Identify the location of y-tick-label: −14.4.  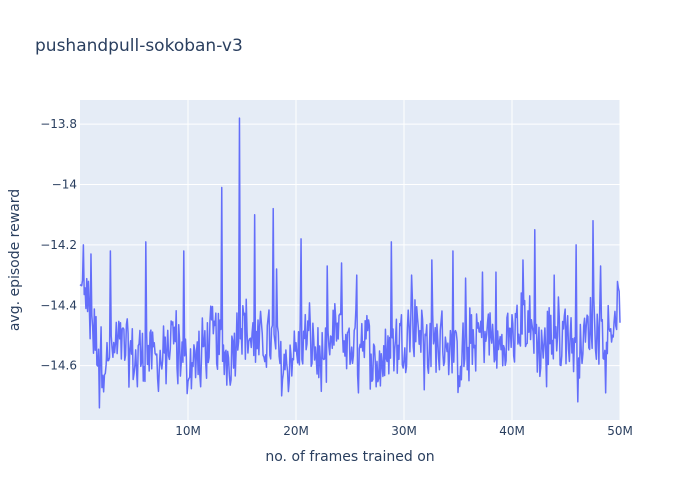
(58, 305).